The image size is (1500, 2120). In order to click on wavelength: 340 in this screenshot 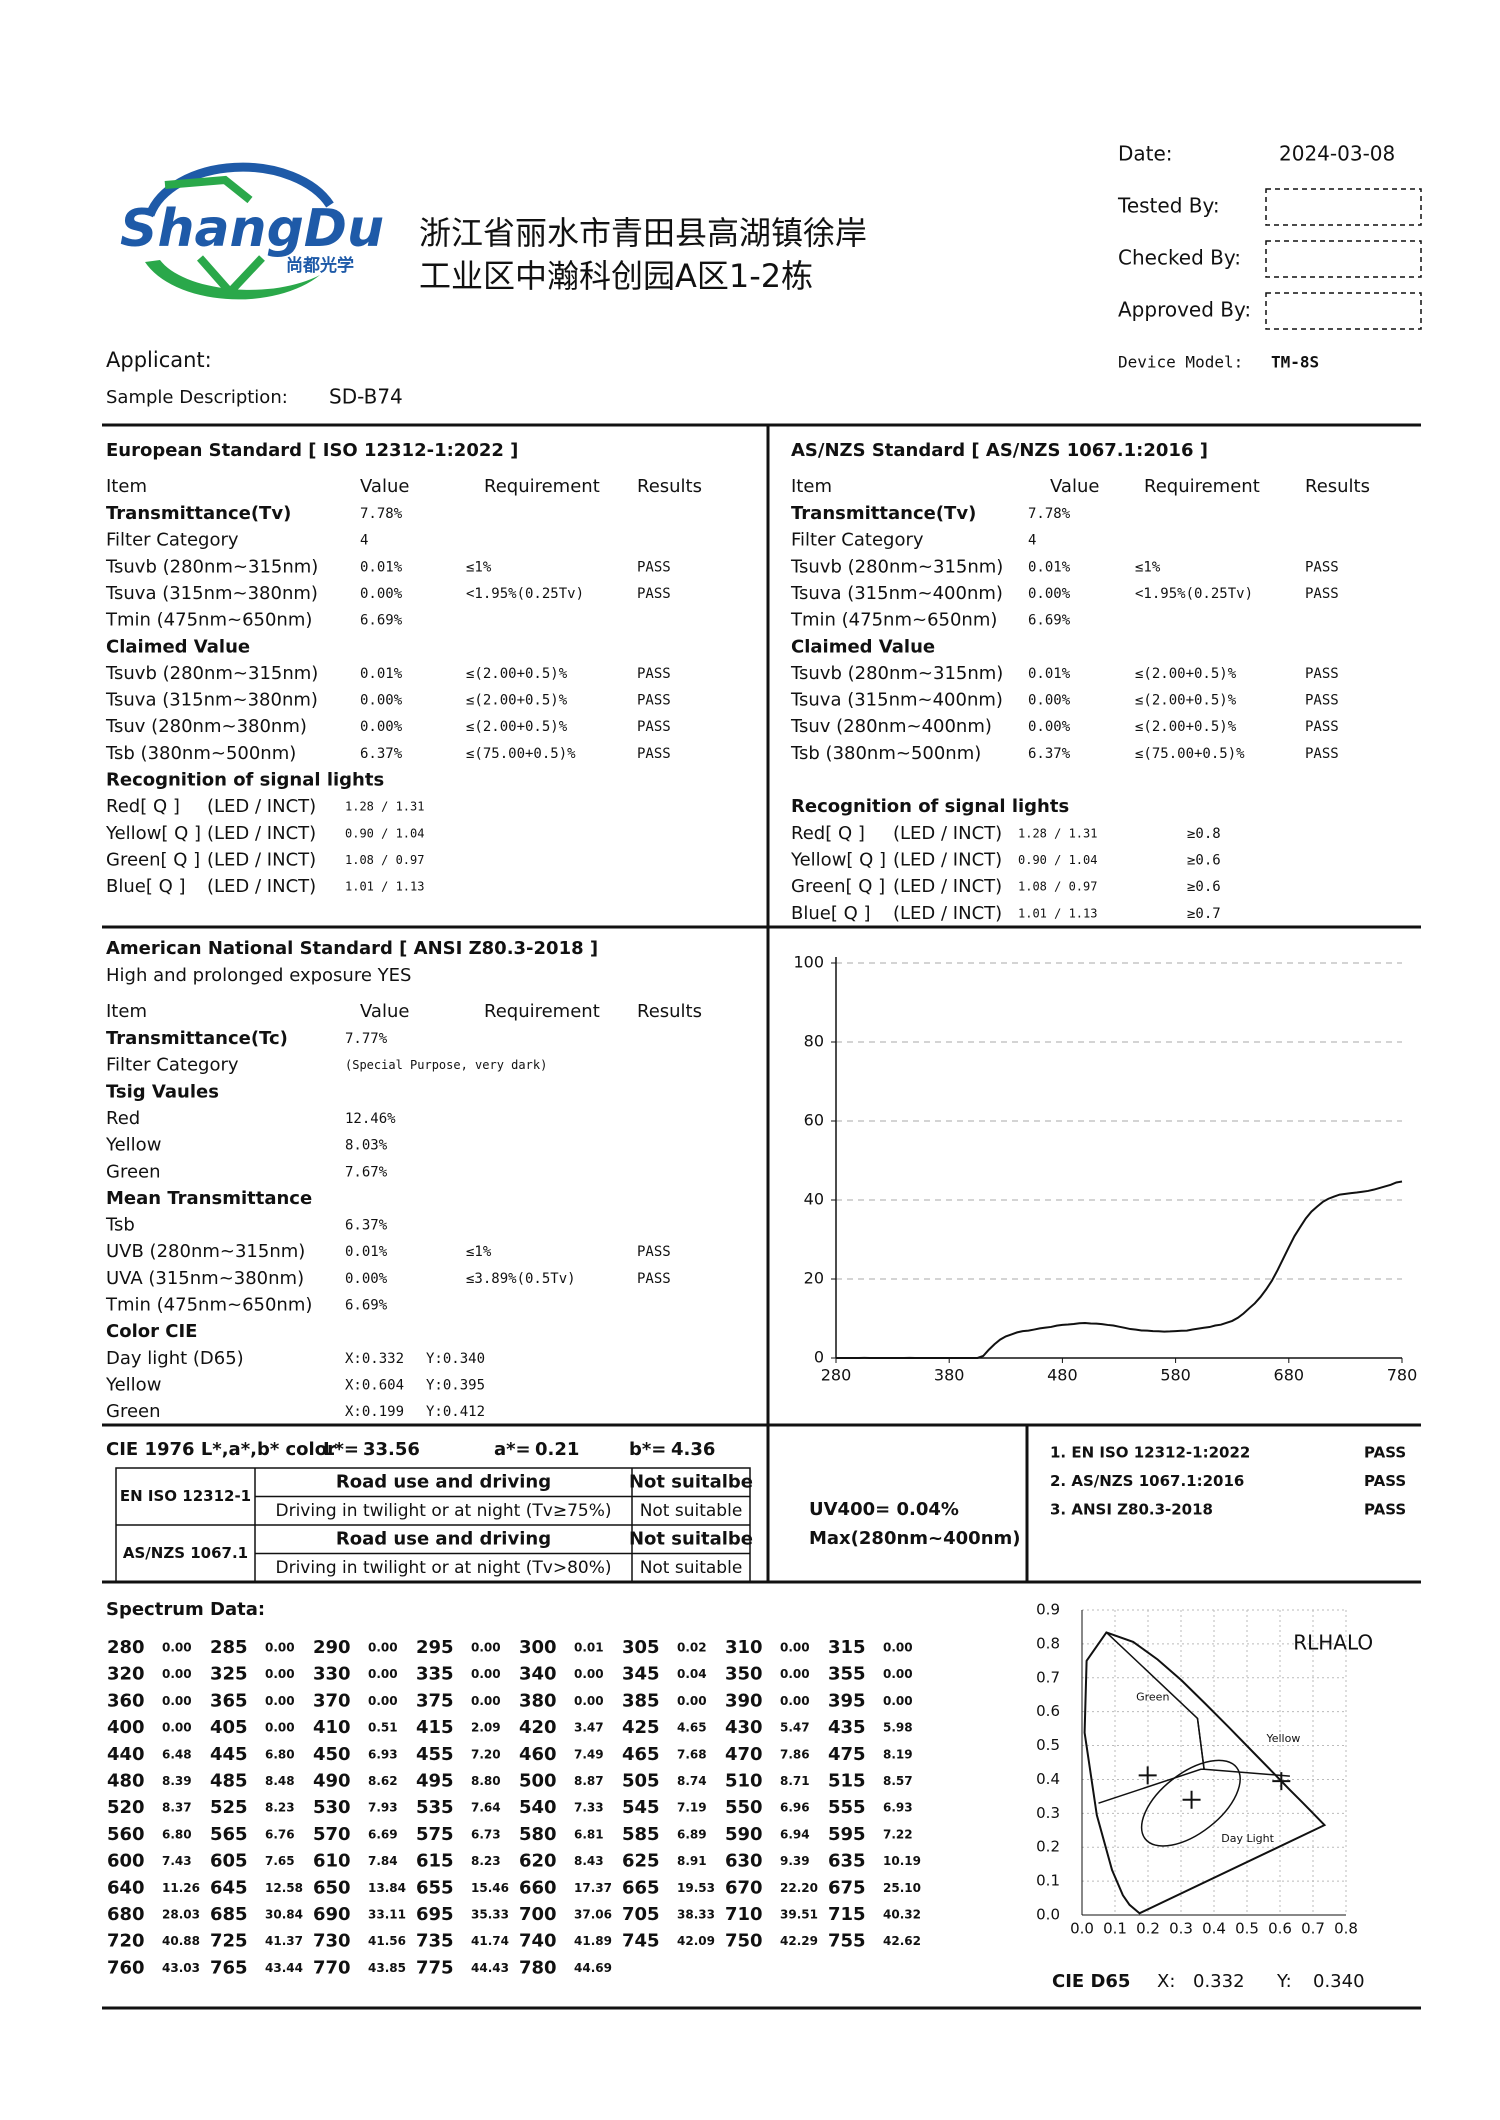, I will do `click(538, 1674)`.